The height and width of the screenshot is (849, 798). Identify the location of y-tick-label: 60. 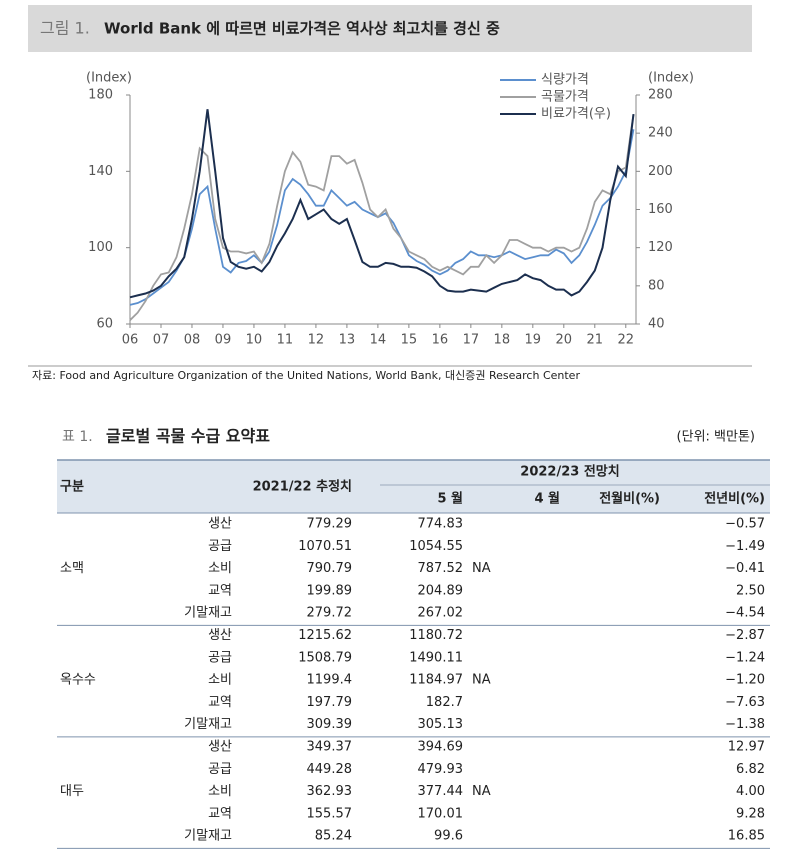
(104, 324).